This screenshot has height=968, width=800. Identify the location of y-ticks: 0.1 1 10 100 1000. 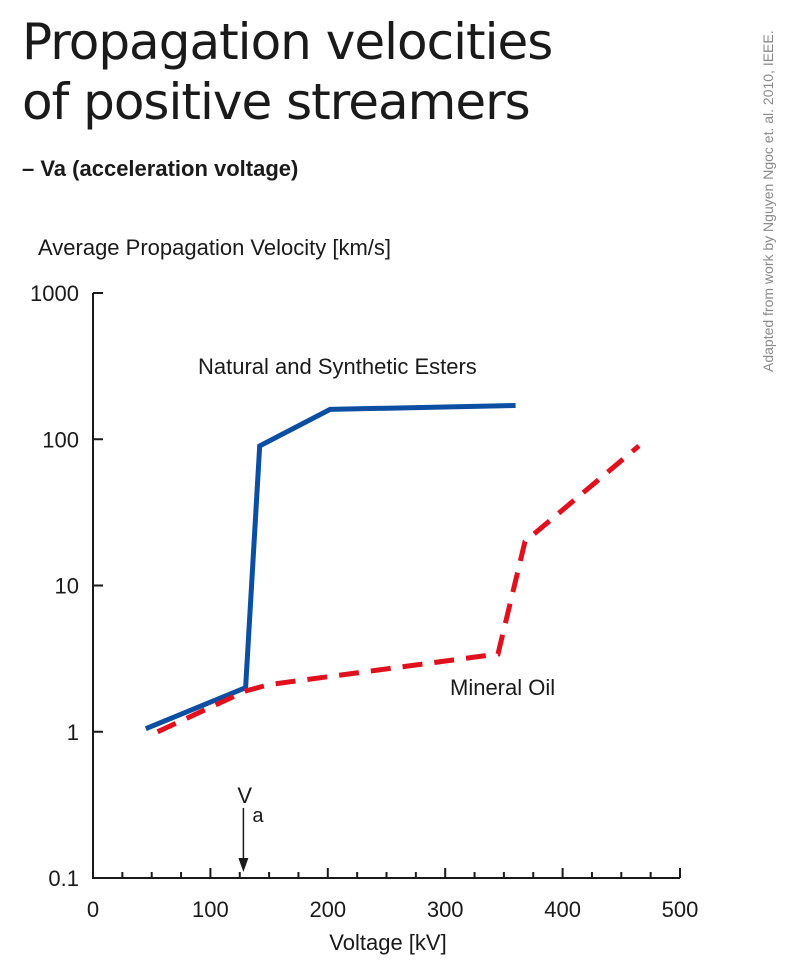
(66, 586).